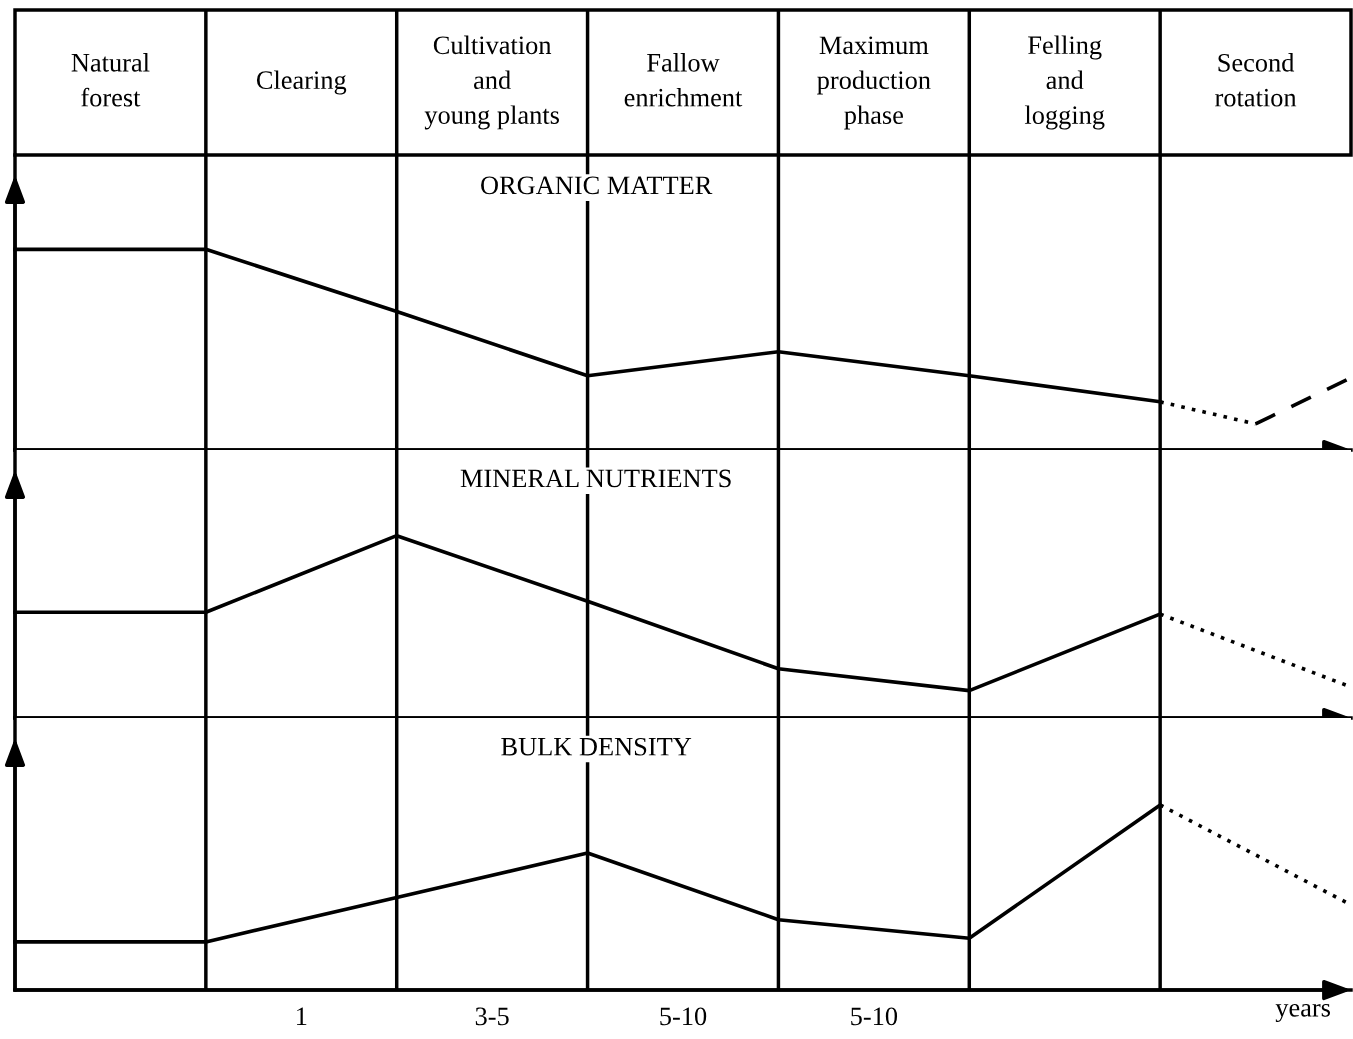 The image size is (1353, 1039). I want to click on x-tick-label: Natural forest, so click(110, 80).